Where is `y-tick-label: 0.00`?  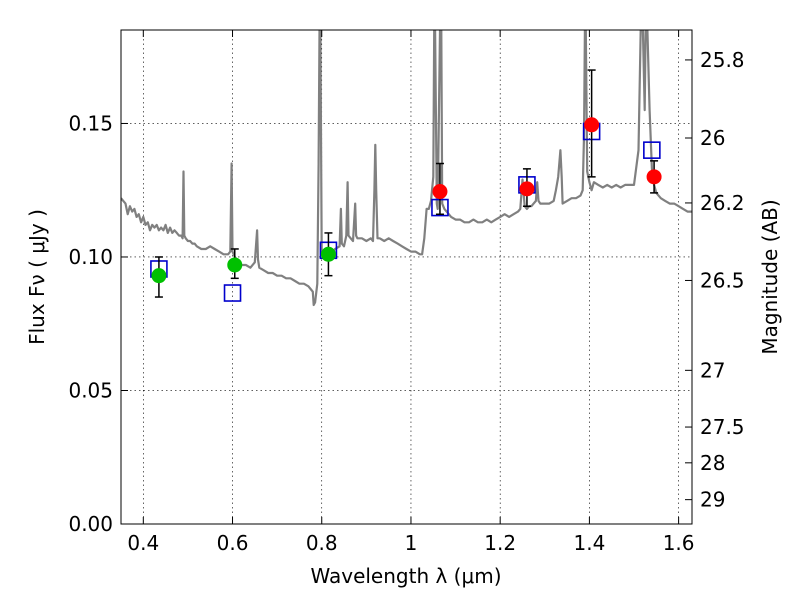
y-tick-label: 0.00 is located at coordinates (90, 524).